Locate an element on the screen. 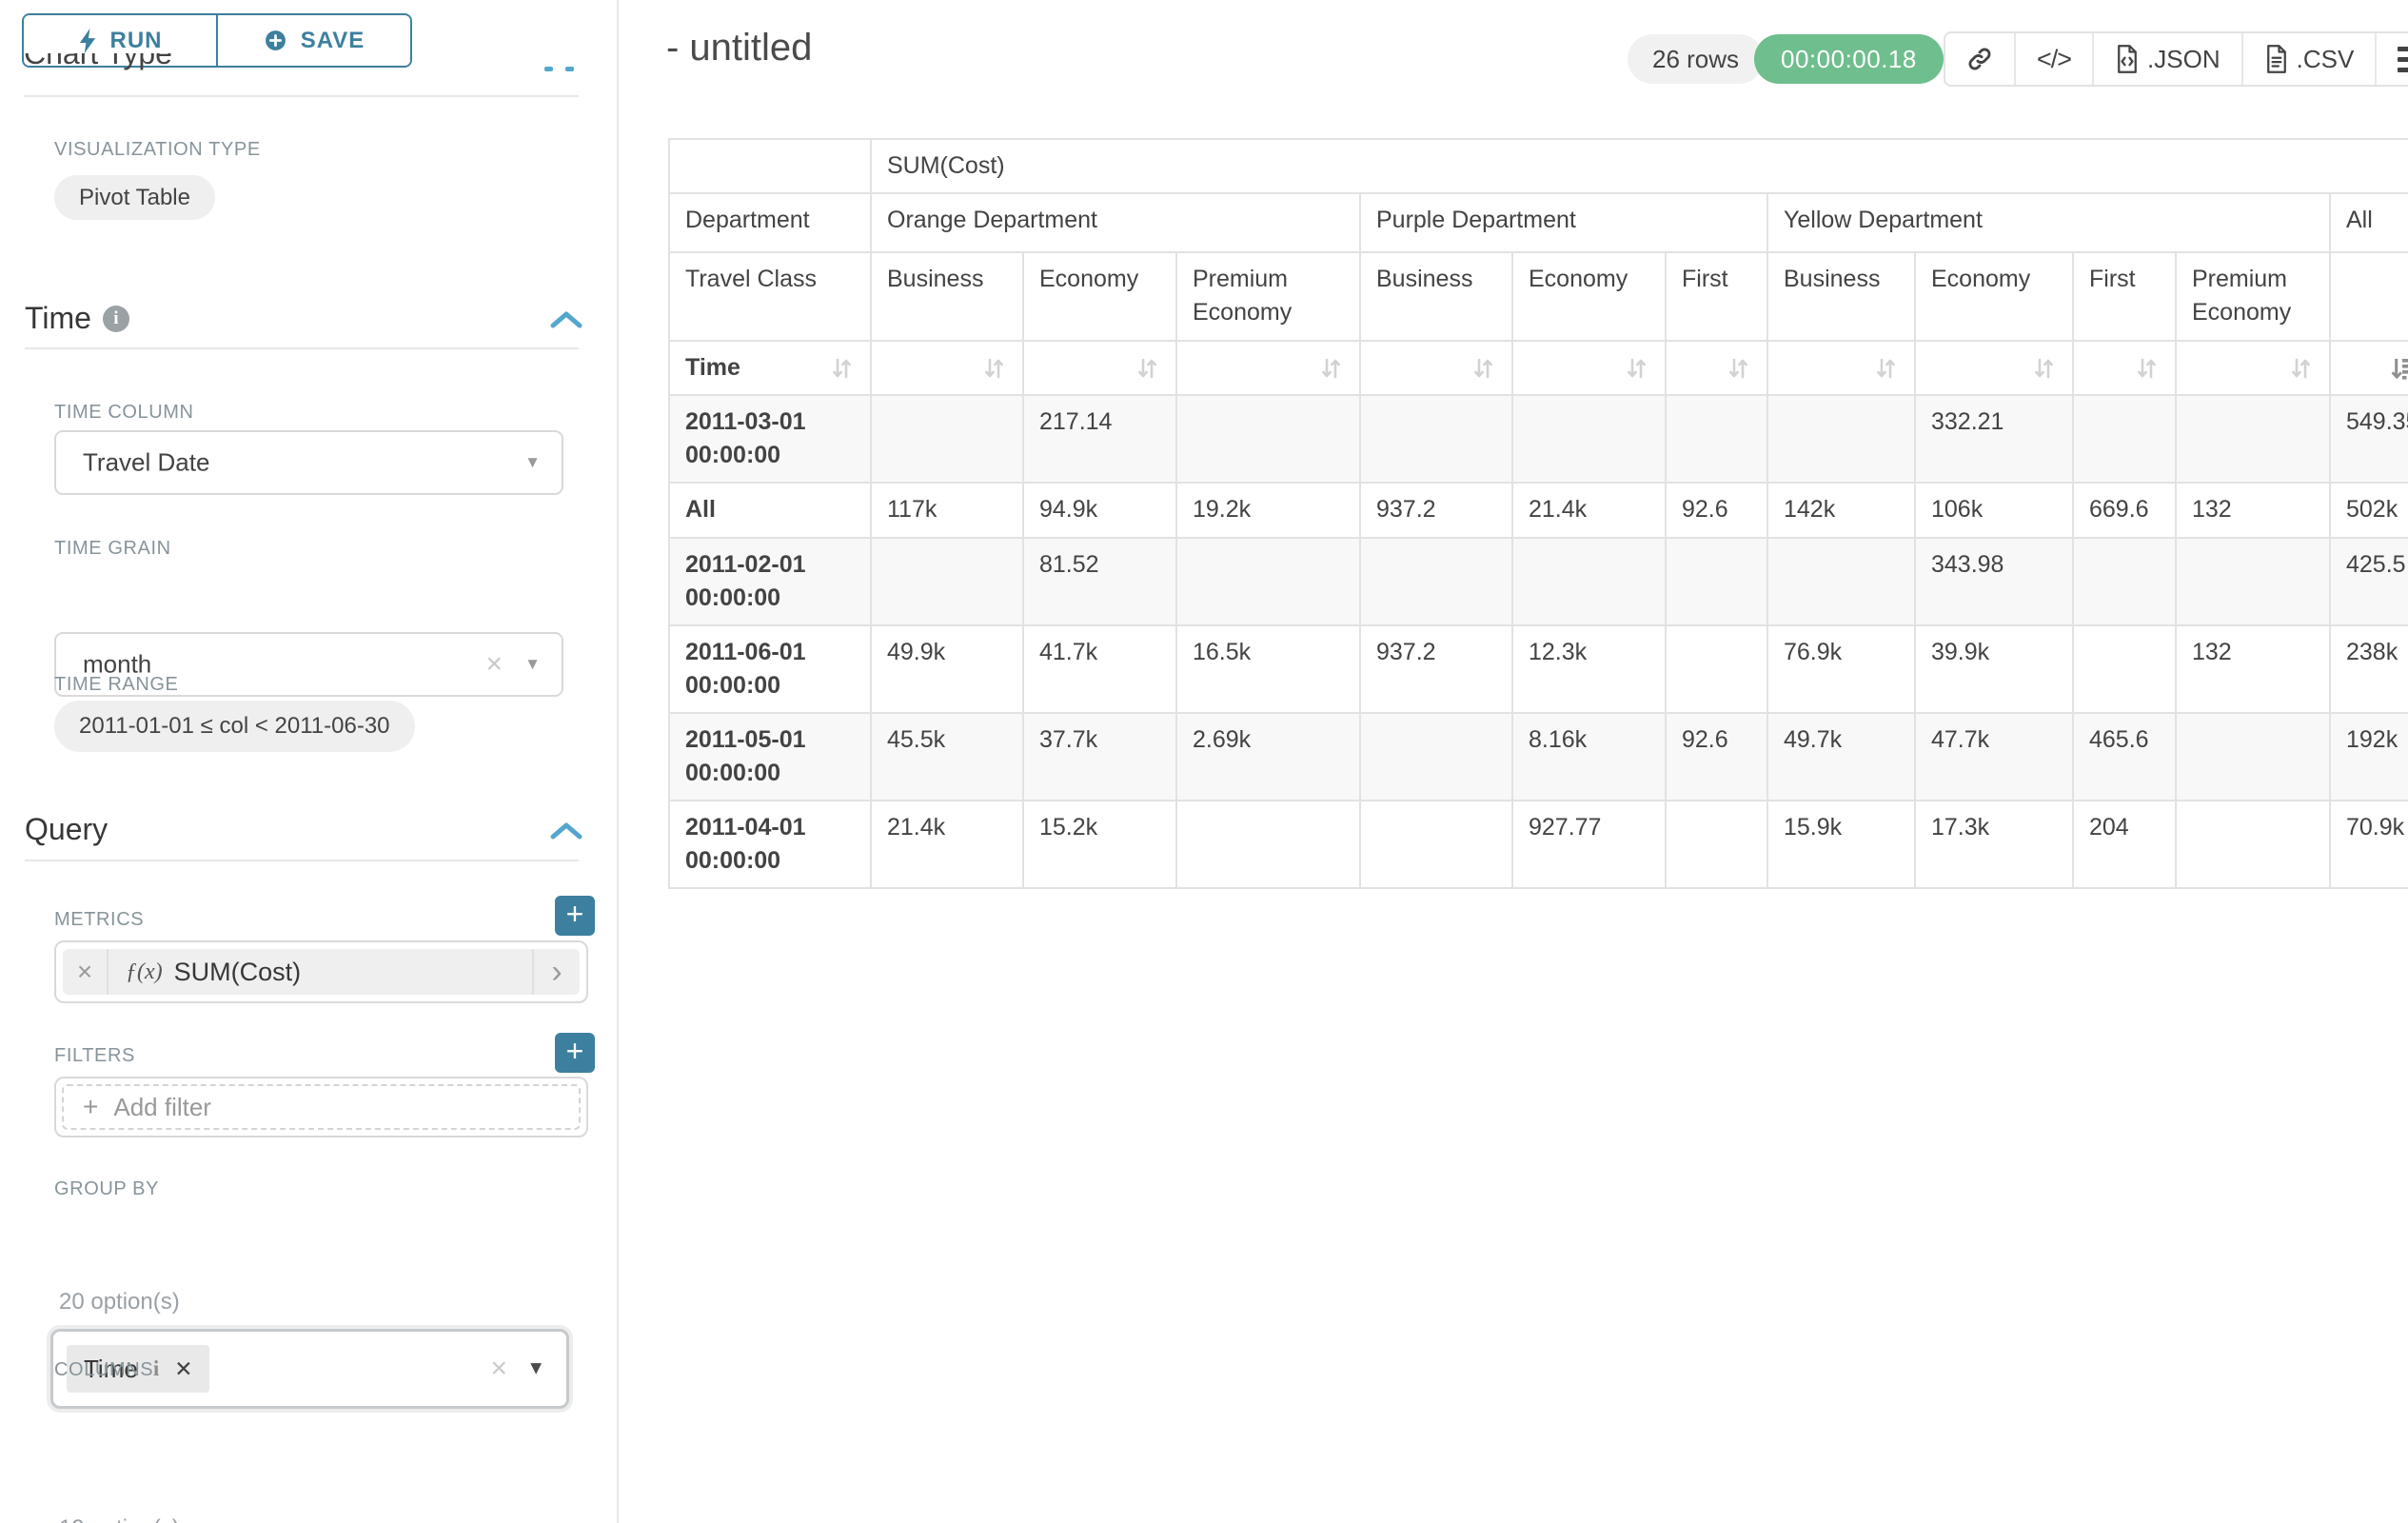 The height and width of the screenshot is (1523, 2408). time-range-pill: 2011-01-01 ≤ col < 2011-06-30 is located at coordinates (234, 727).